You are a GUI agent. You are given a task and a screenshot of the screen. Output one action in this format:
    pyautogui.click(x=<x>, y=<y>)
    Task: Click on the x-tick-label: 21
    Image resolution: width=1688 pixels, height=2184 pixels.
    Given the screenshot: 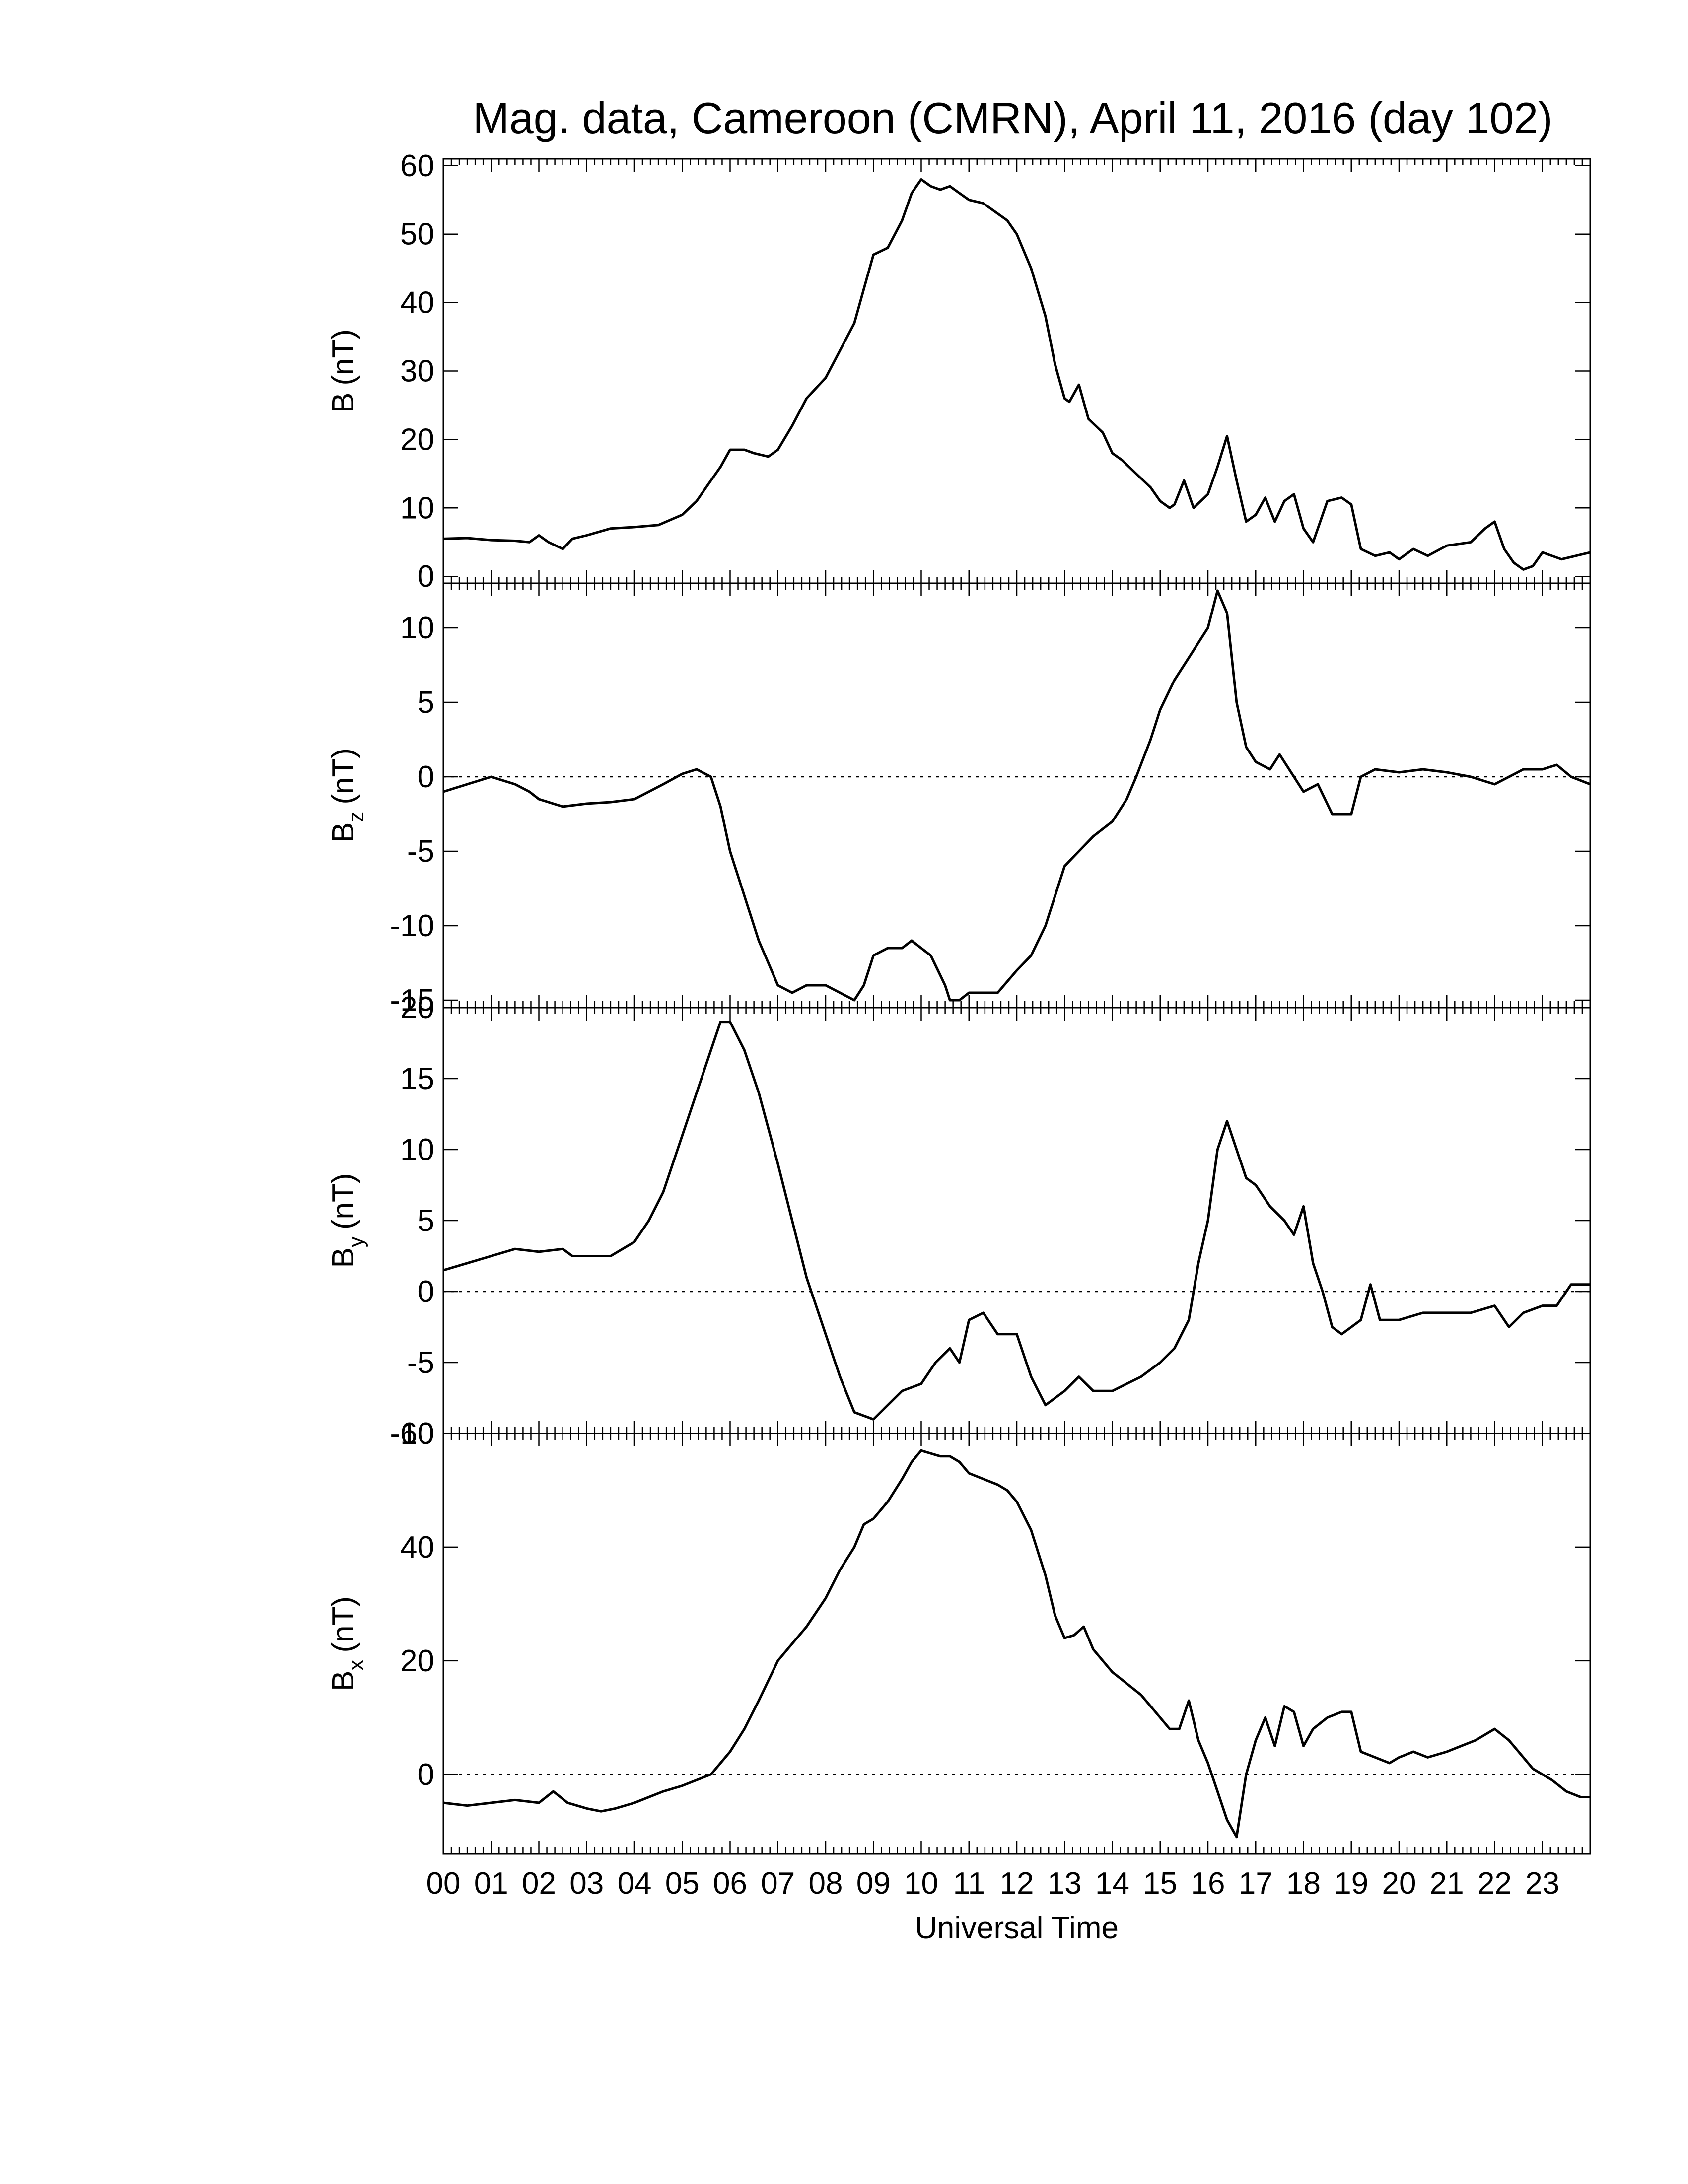 What is the action you would take?
    pyautogui.click(x=1447, y=1883)
    